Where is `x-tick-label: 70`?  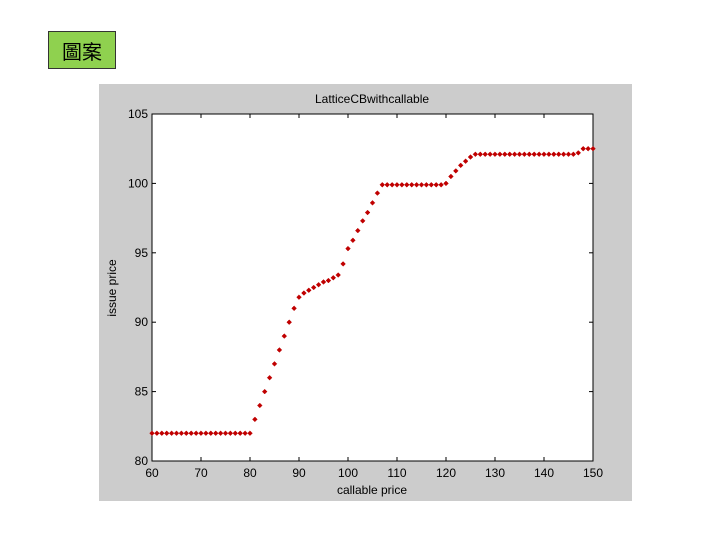 x-tick-label: 70 is located at coordinates (201, 473).